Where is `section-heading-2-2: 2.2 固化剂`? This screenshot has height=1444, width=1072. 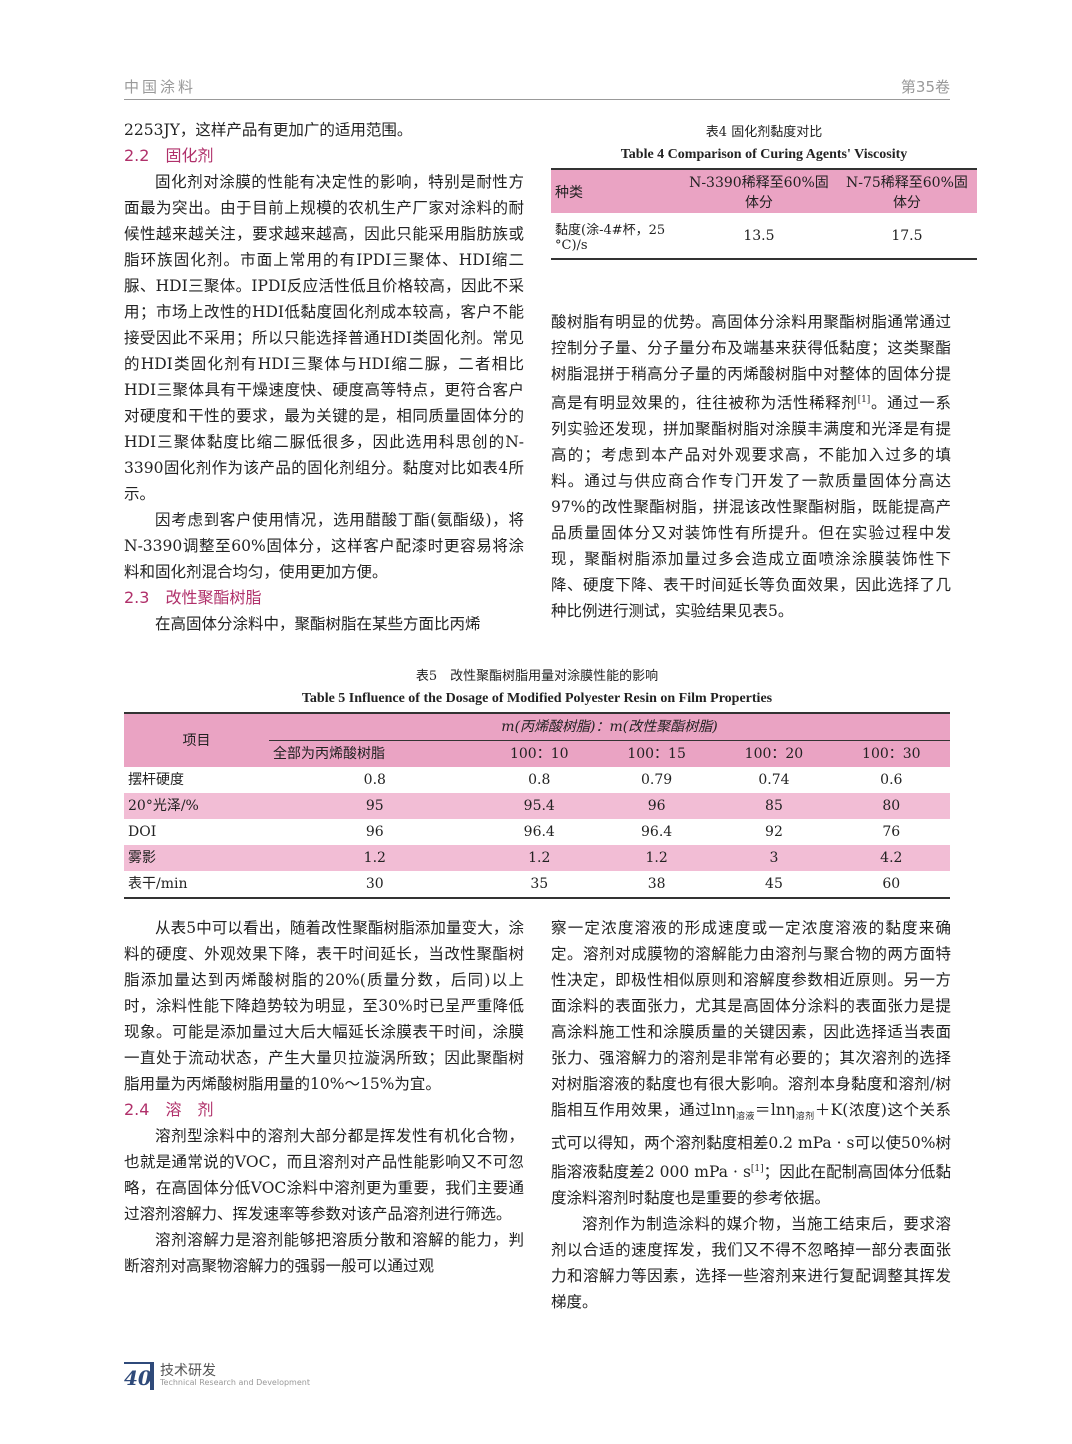 section-heading-2-2: 2.2 固化剂 is located at coordinates (169, 155).